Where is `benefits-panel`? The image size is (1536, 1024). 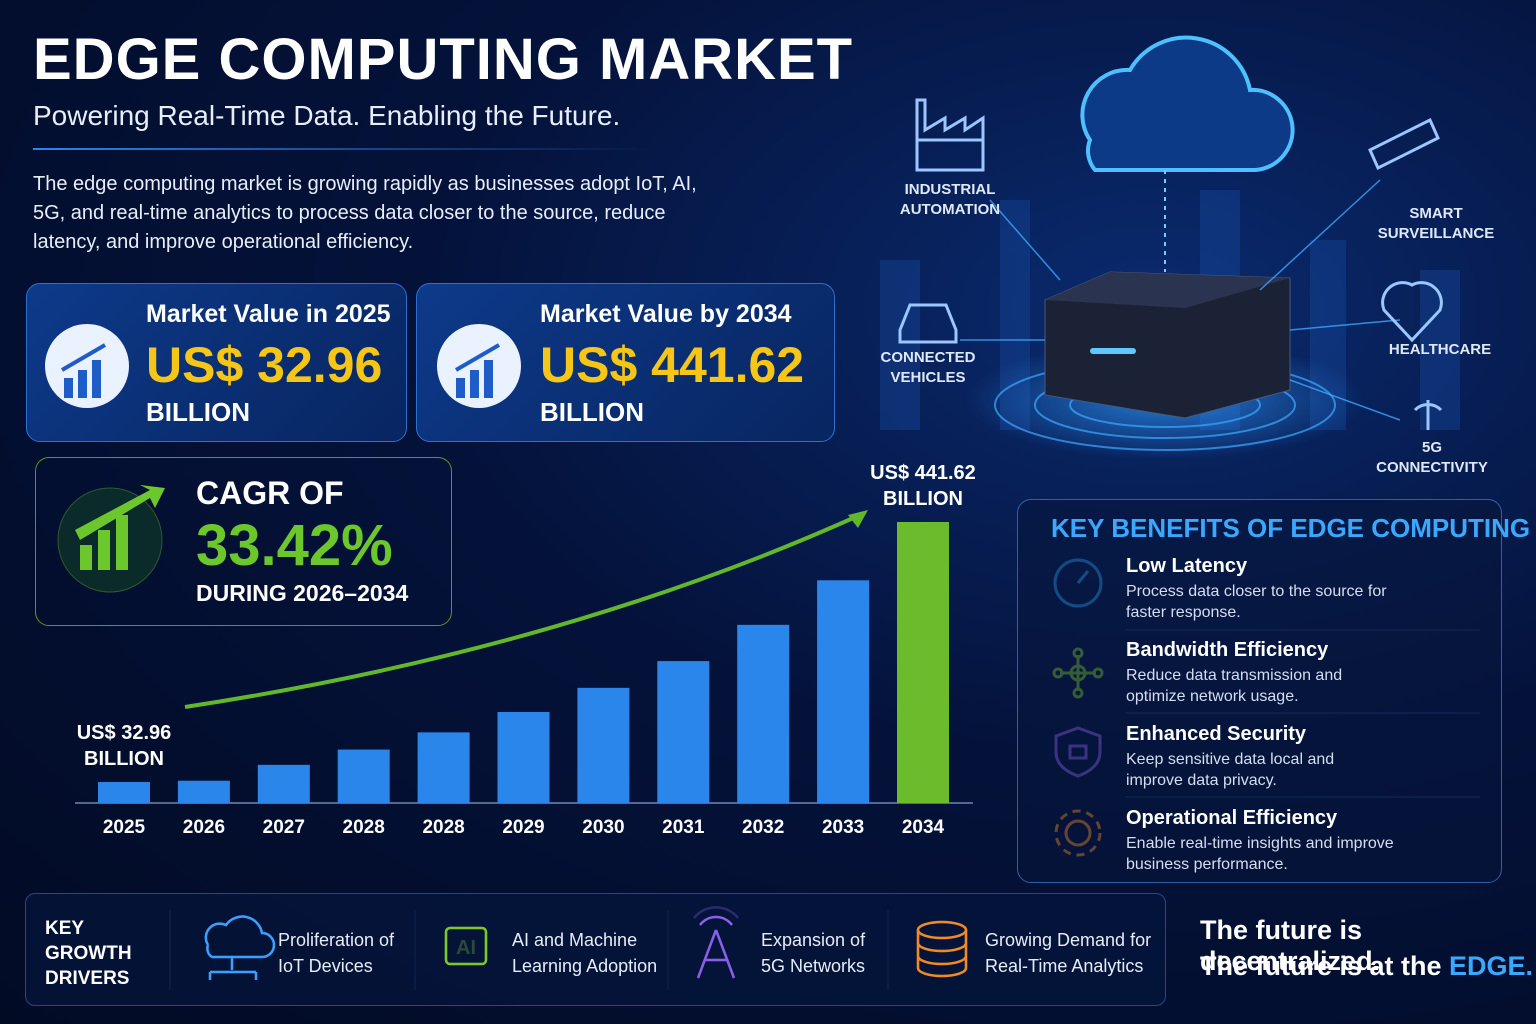
benefits-panel is located at coordinates (1259, 691).